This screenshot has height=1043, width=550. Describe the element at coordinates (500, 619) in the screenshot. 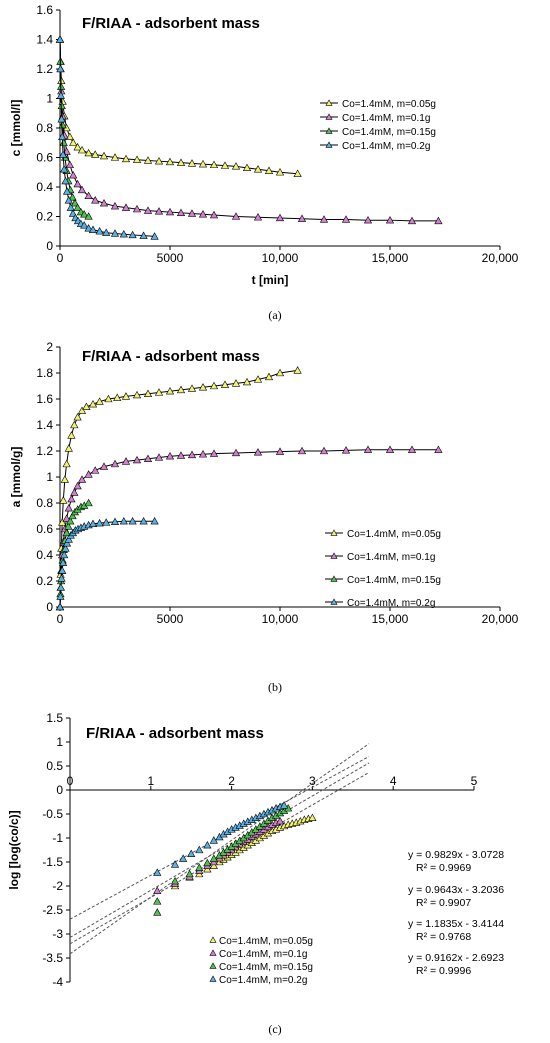

I see `x-tick-label: 20,000` at that location.